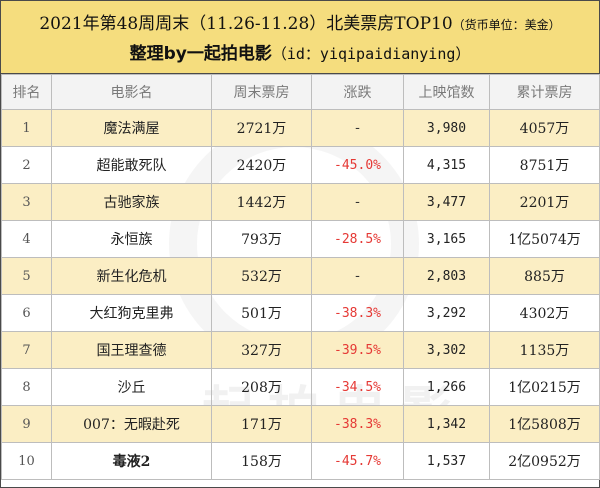 The image size is (600, 488). I want to click on cell-rank: 4, so click(26, 239).